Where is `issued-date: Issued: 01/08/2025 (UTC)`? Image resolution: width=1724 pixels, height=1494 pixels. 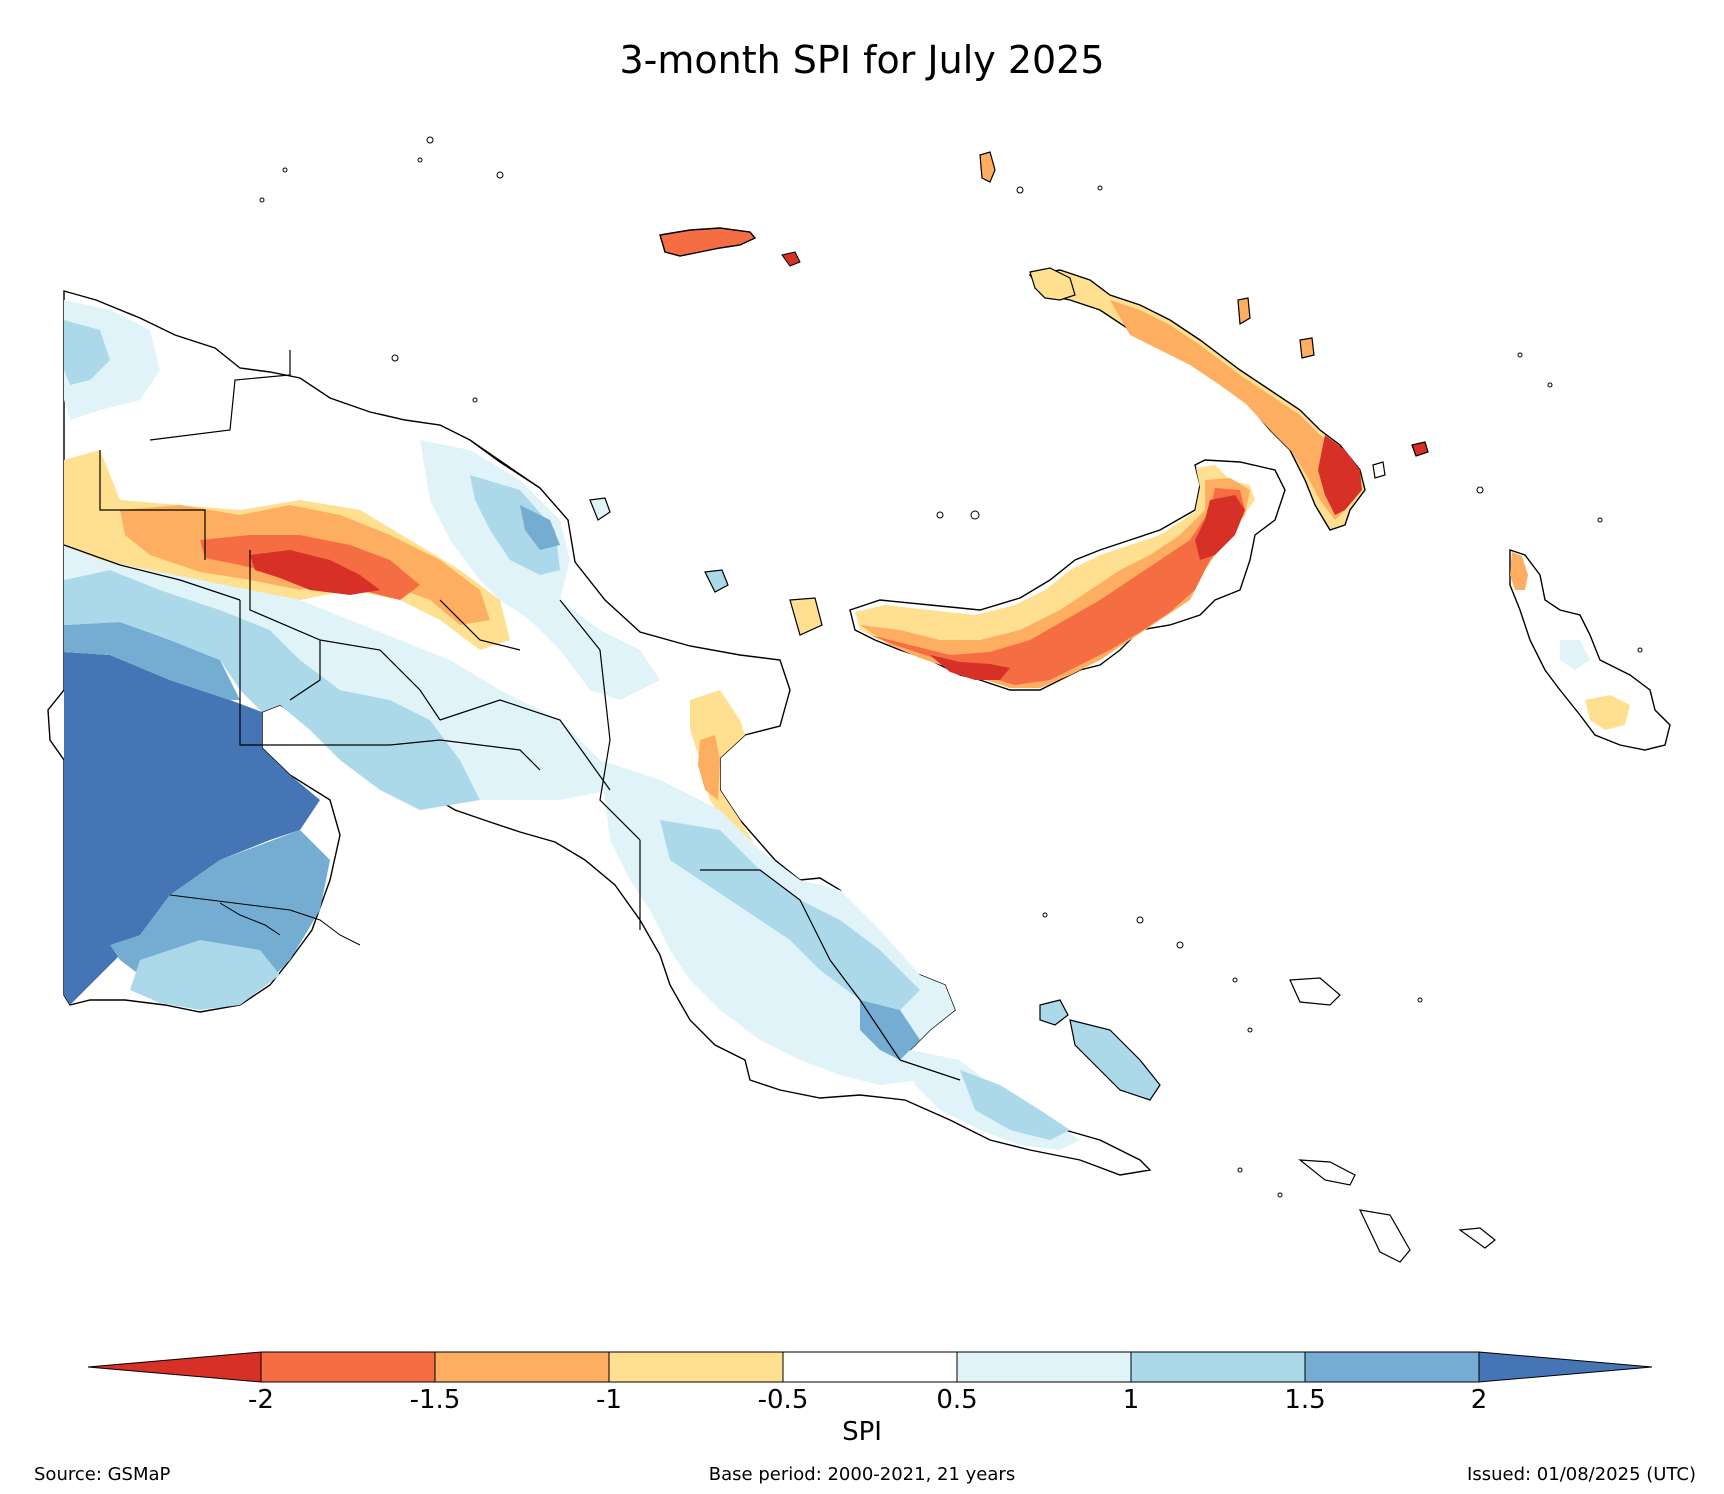
issued-date: Issued: 01/08/2025 (UTC) is located at coordinates (1581, 1474).